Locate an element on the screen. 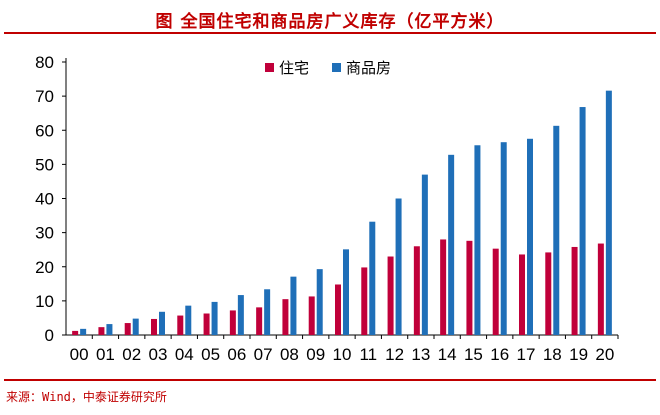  y-tick-label: 0 is located at coordinates (49, 335).